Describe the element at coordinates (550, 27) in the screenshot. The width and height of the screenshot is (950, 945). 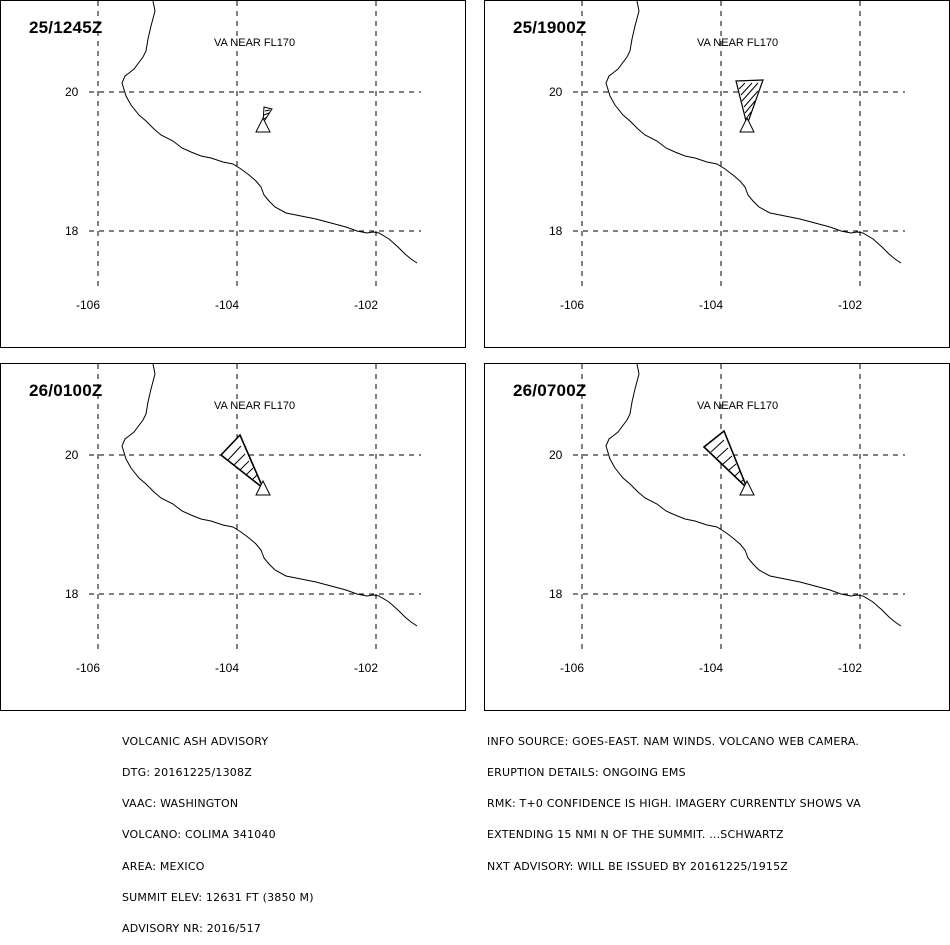
I see `valid-time-label: 25/1900Z` at that location.